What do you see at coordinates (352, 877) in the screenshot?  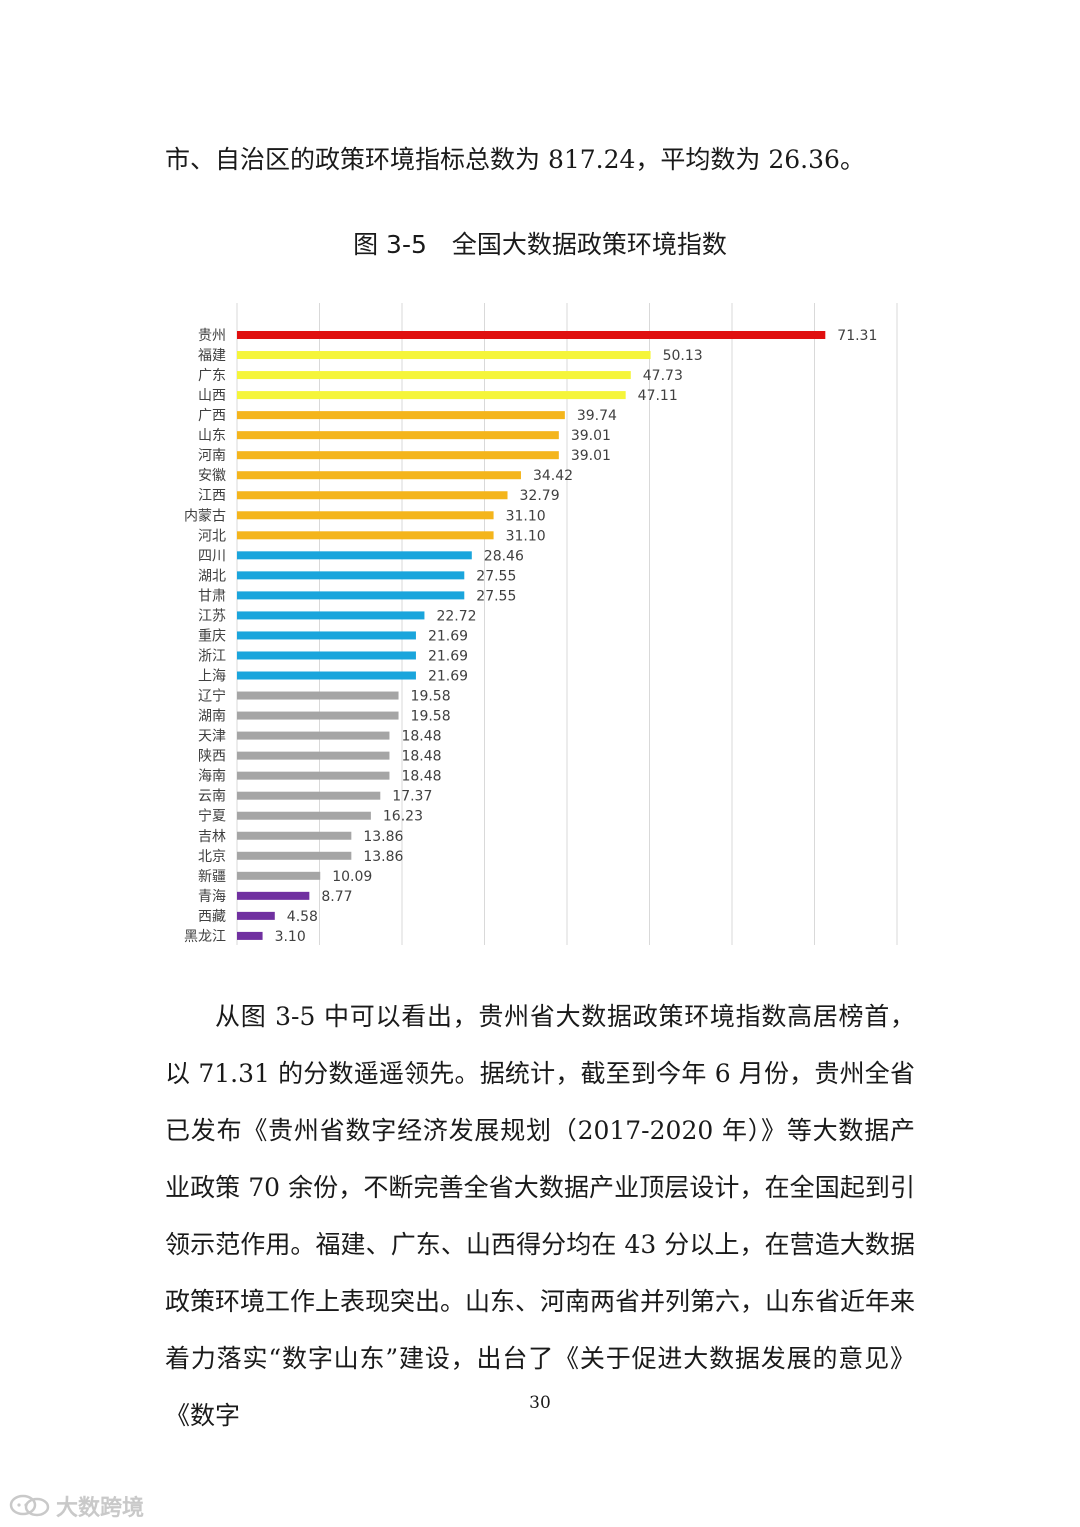 I see `value-label: 10.09` at bounding box center [352, 877].